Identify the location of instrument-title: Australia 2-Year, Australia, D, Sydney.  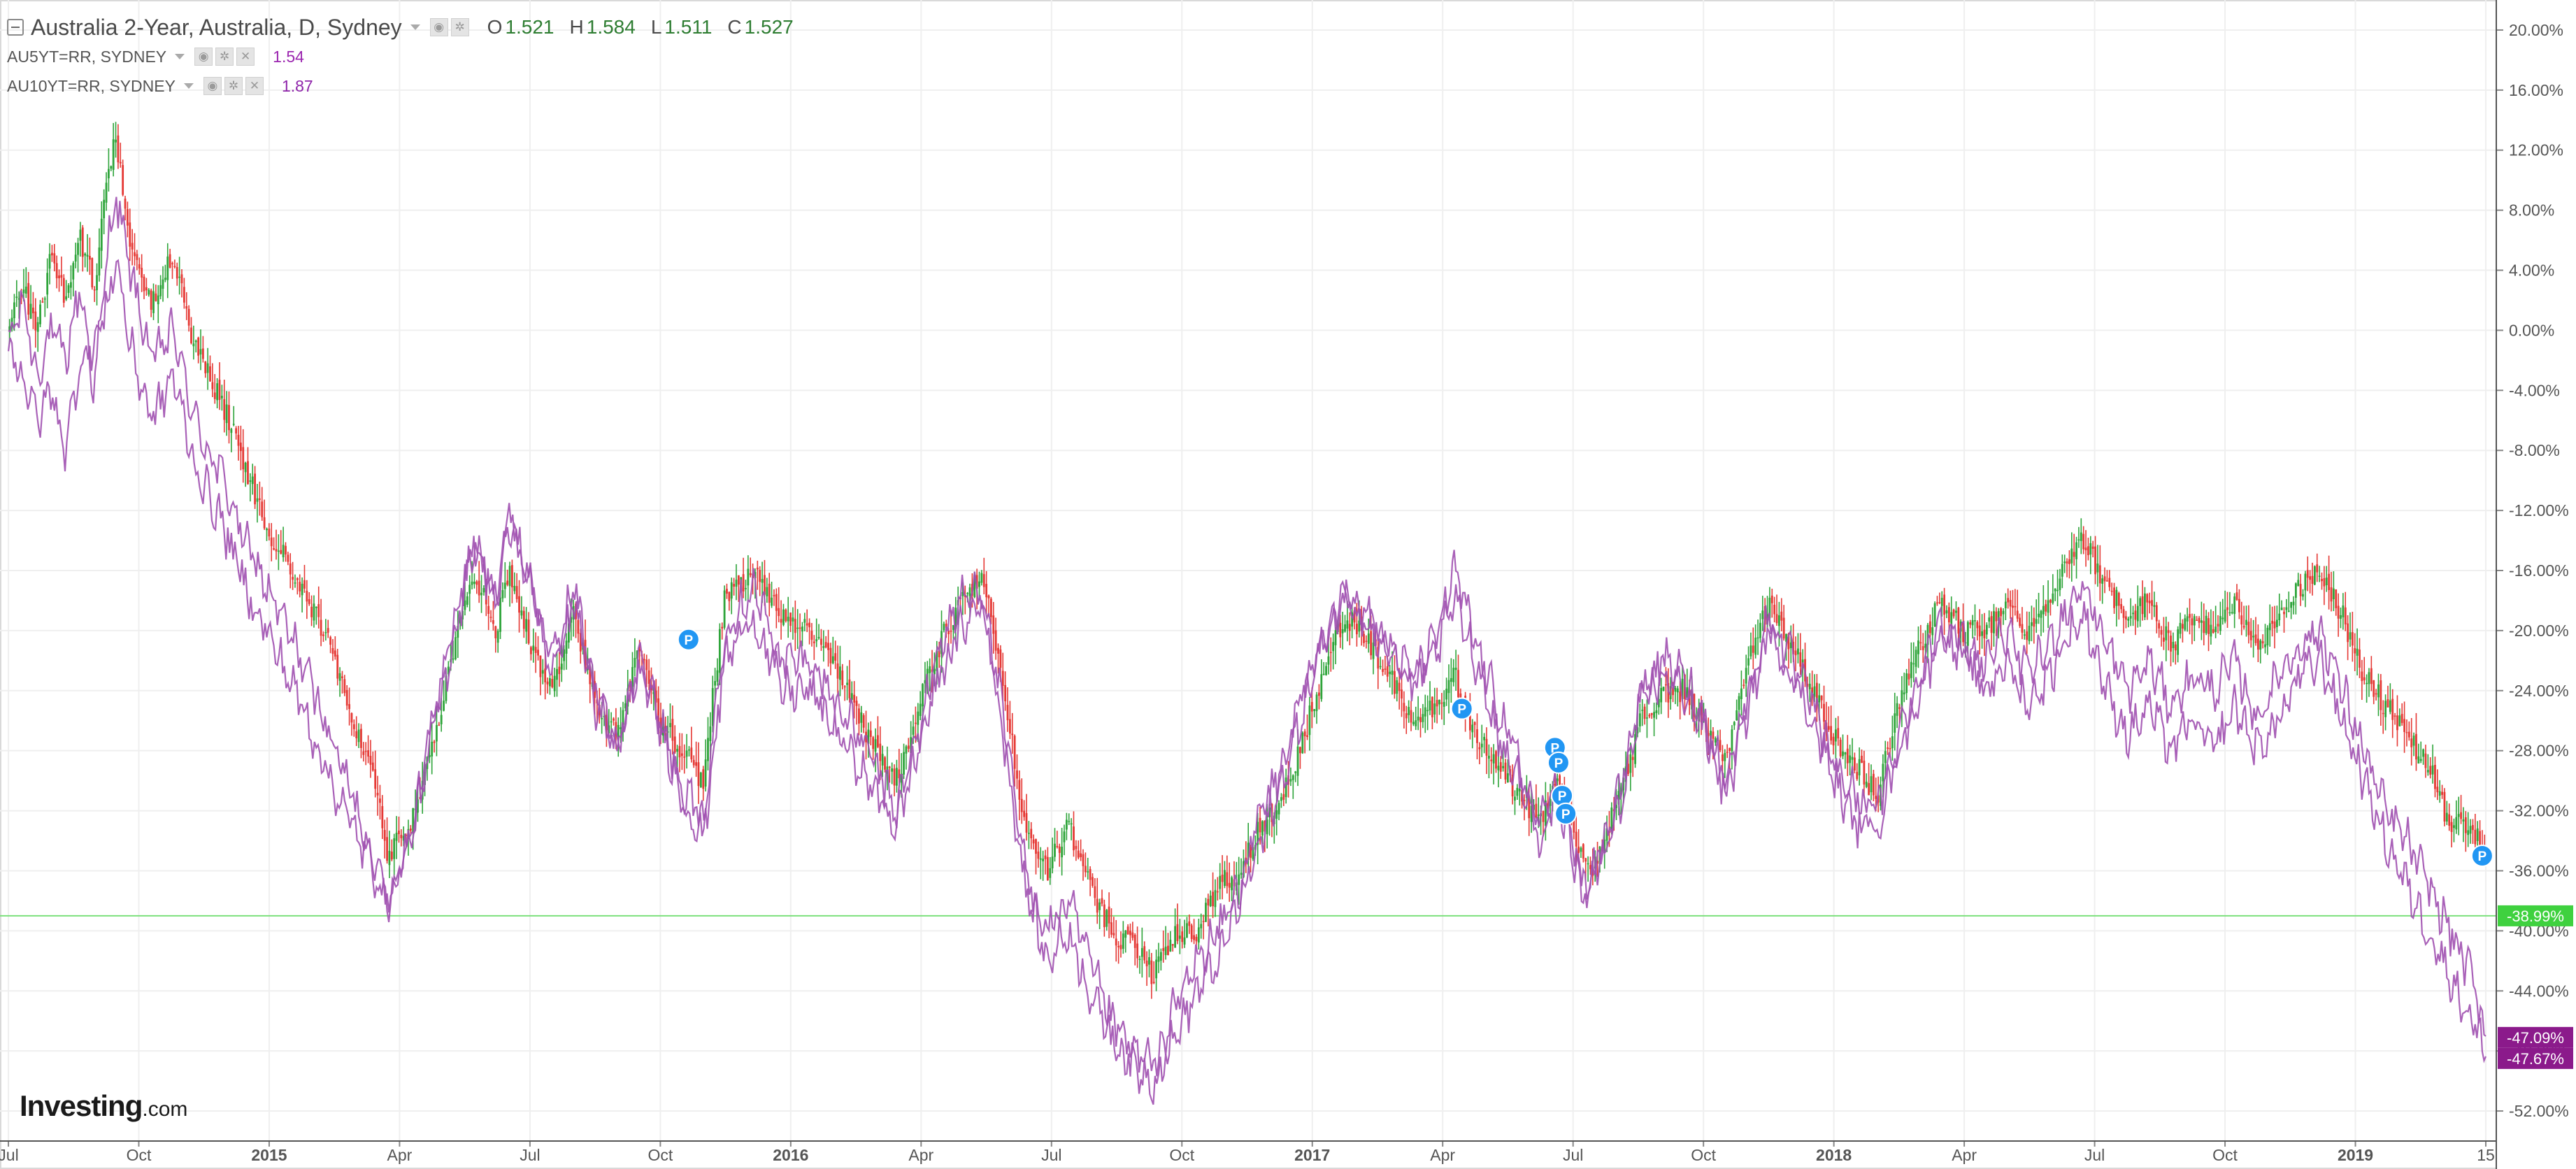
(216, 27).